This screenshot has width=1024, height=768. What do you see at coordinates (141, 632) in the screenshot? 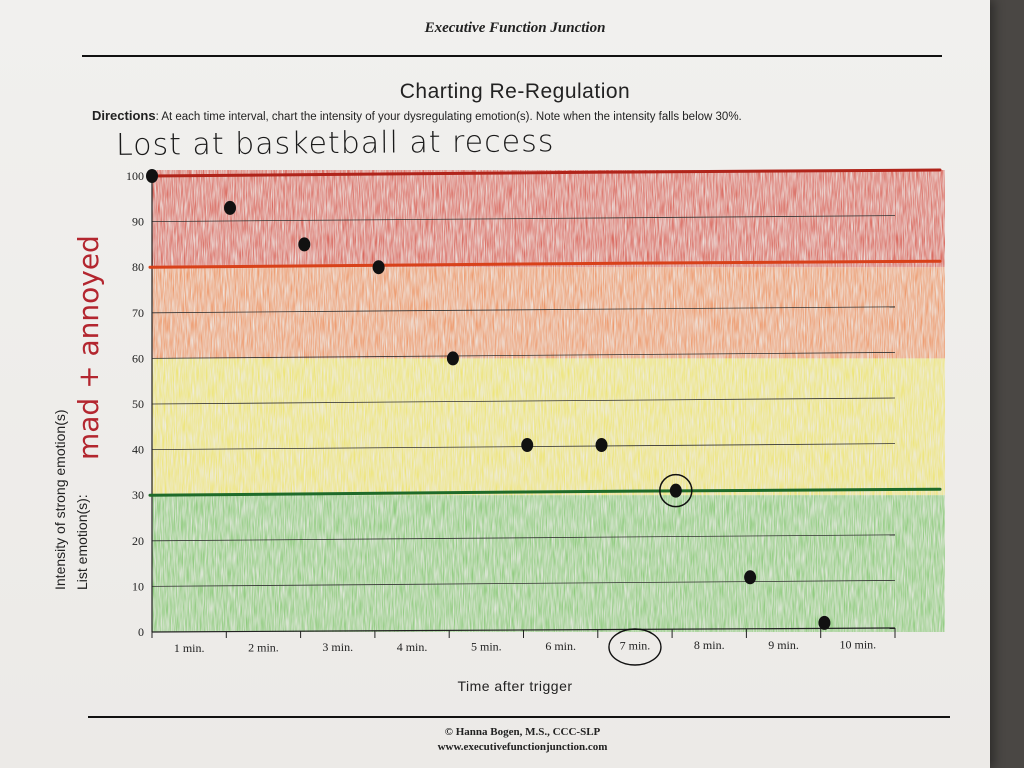
I see `y-tick-label: 0` at bounding box center [141, 632].